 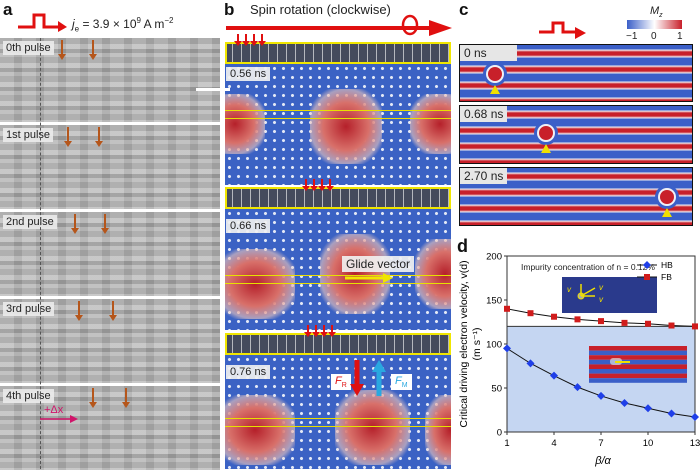 I want to click on y-tick-label: 200, so click(x=494, y=257).